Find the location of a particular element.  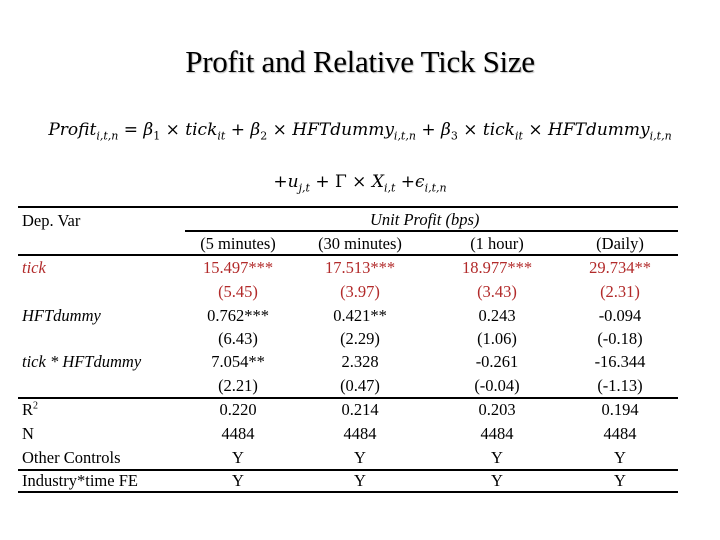

table-header-rule is located at coordinates (348, 255).